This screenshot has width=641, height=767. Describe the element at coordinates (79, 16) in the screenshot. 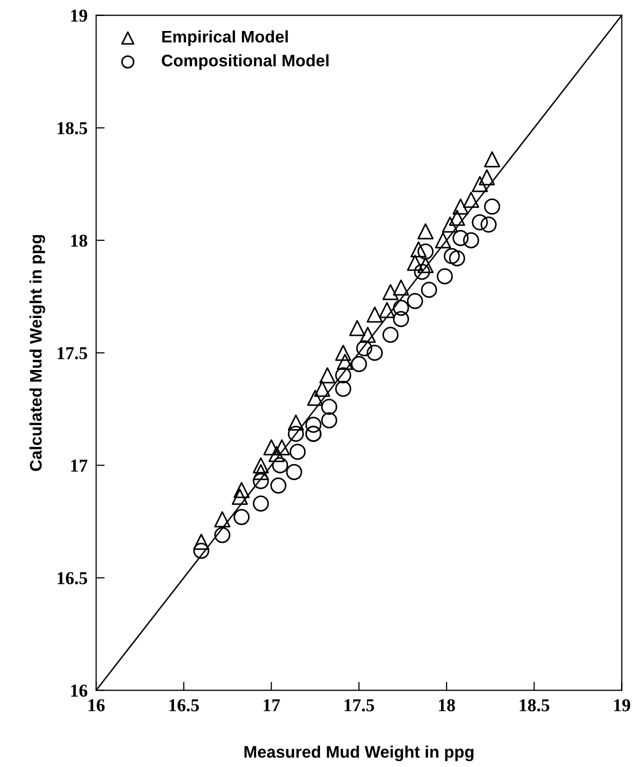

I see `y-tick-label: 19` at that location.